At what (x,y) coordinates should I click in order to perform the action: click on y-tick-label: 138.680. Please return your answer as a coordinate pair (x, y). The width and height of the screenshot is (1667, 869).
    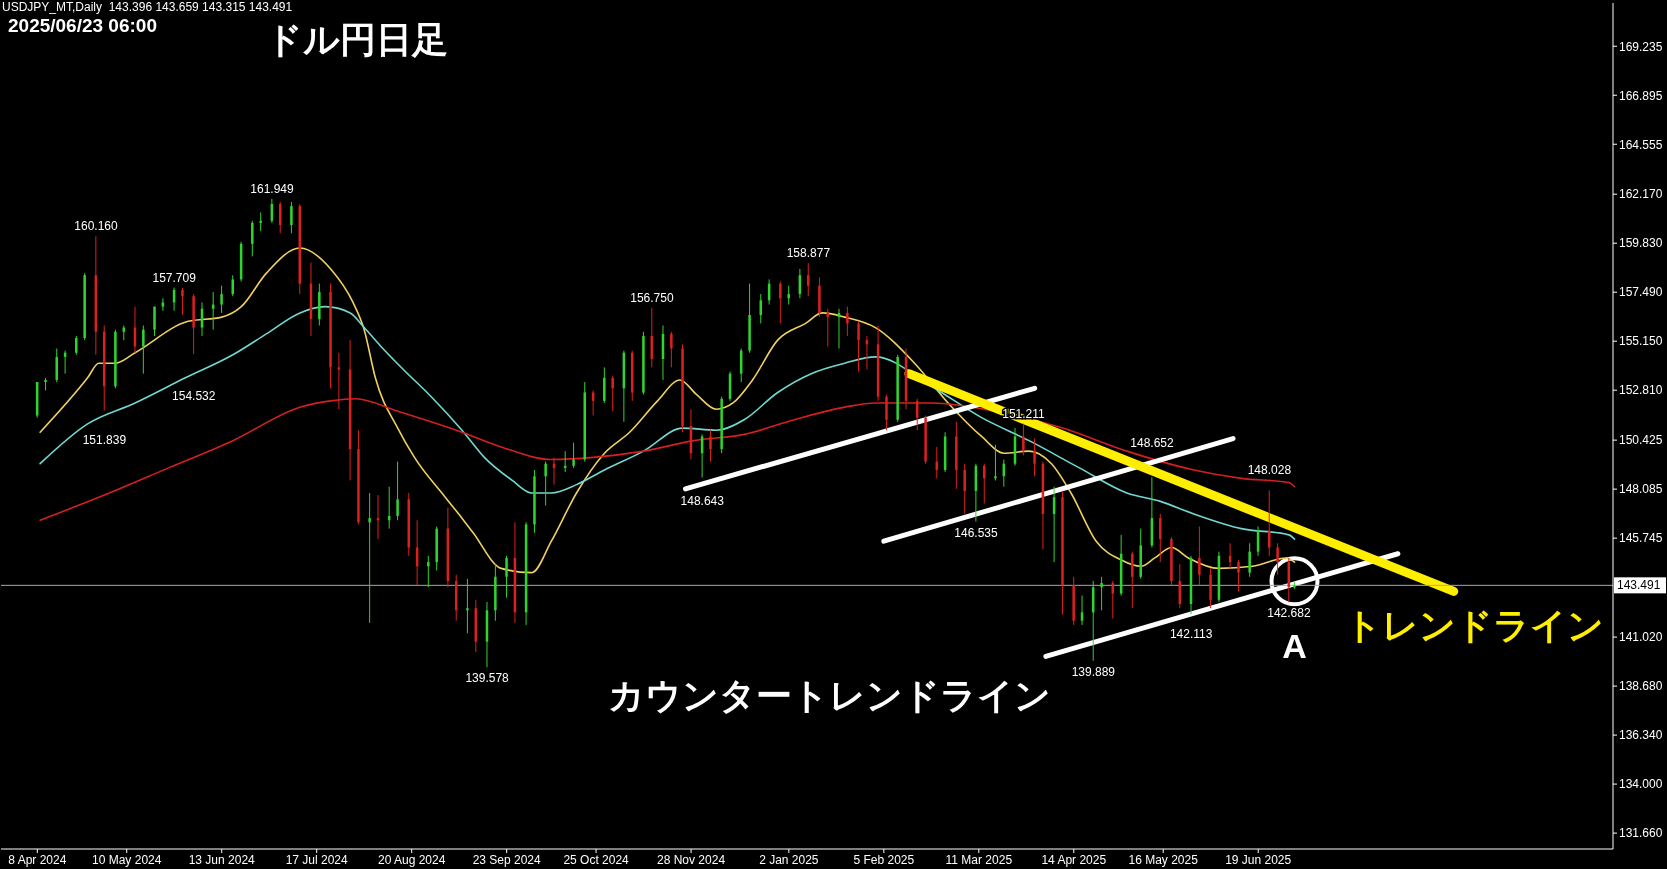
    Looking at the image, I should click on (1641, 686).